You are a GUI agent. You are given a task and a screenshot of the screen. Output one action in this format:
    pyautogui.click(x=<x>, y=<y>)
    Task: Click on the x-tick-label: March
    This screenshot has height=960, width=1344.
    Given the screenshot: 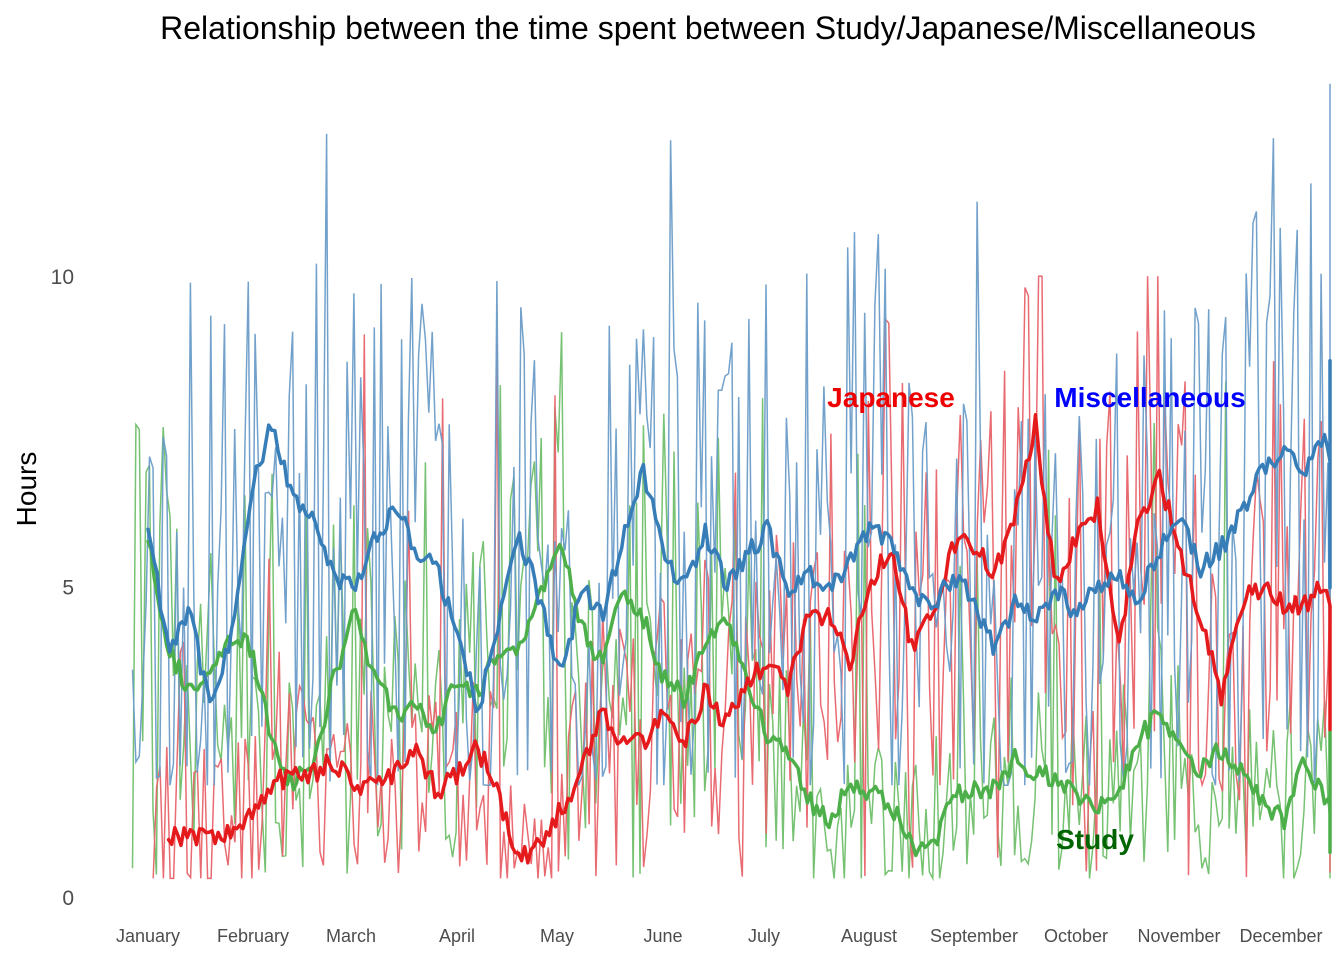 What is the action you would take?
    pyautogui.click(x=351, y=936)
    